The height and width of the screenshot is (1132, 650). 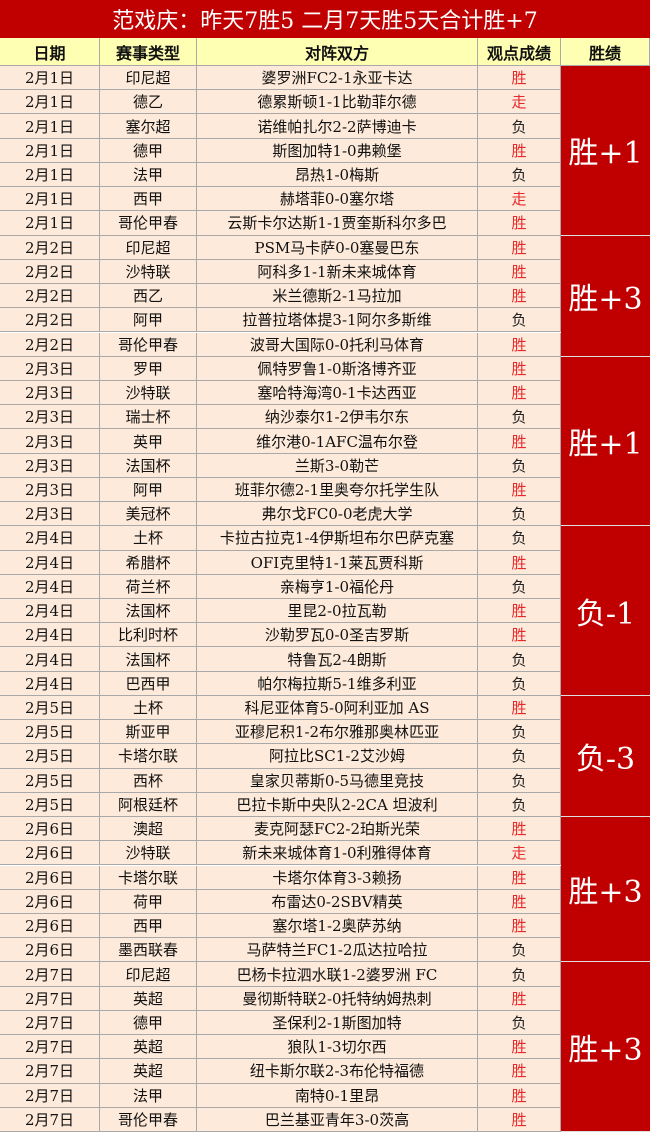 What do you see at coordinates (337, 344) in the screenshot?
I see `match-cell: 波哥大国际0-0托利马体育` at bounding box center [337, 344].